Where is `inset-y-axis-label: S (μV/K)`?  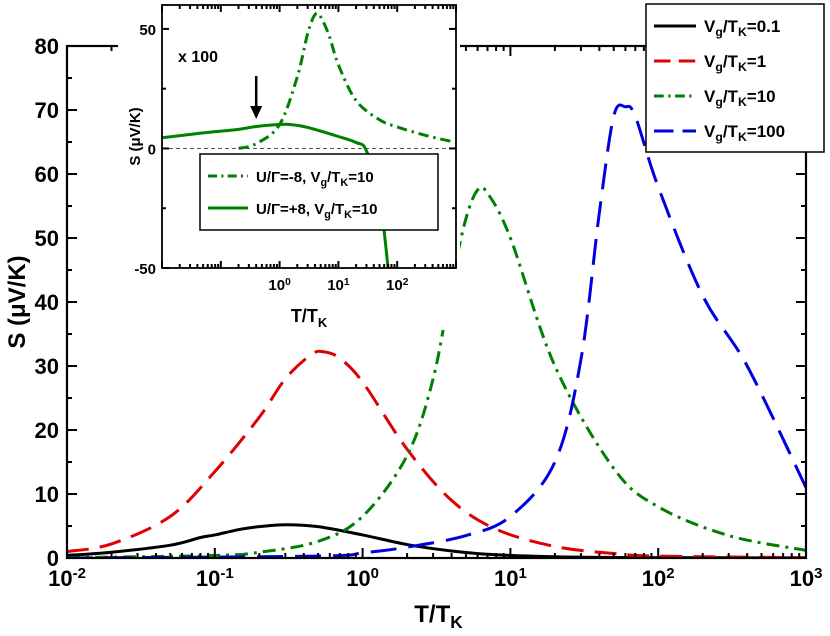 inset-y-axis-label: S (μV/K) is located at coordinates (135, 136).